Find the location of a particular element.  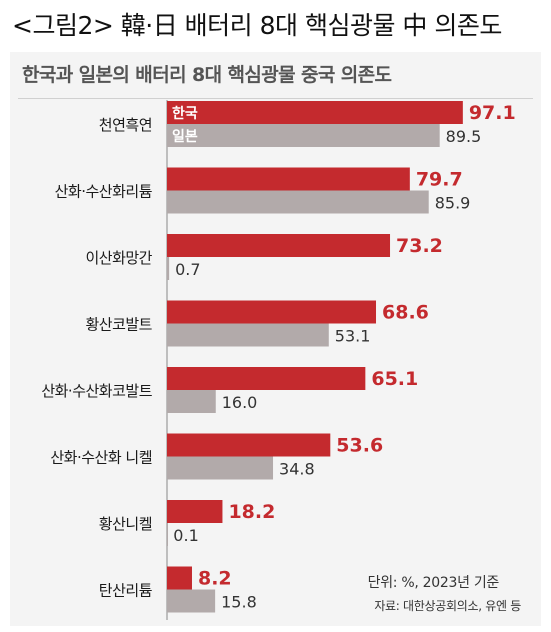

value-label-korea: 79.7 is located at coordinates (439, 180).